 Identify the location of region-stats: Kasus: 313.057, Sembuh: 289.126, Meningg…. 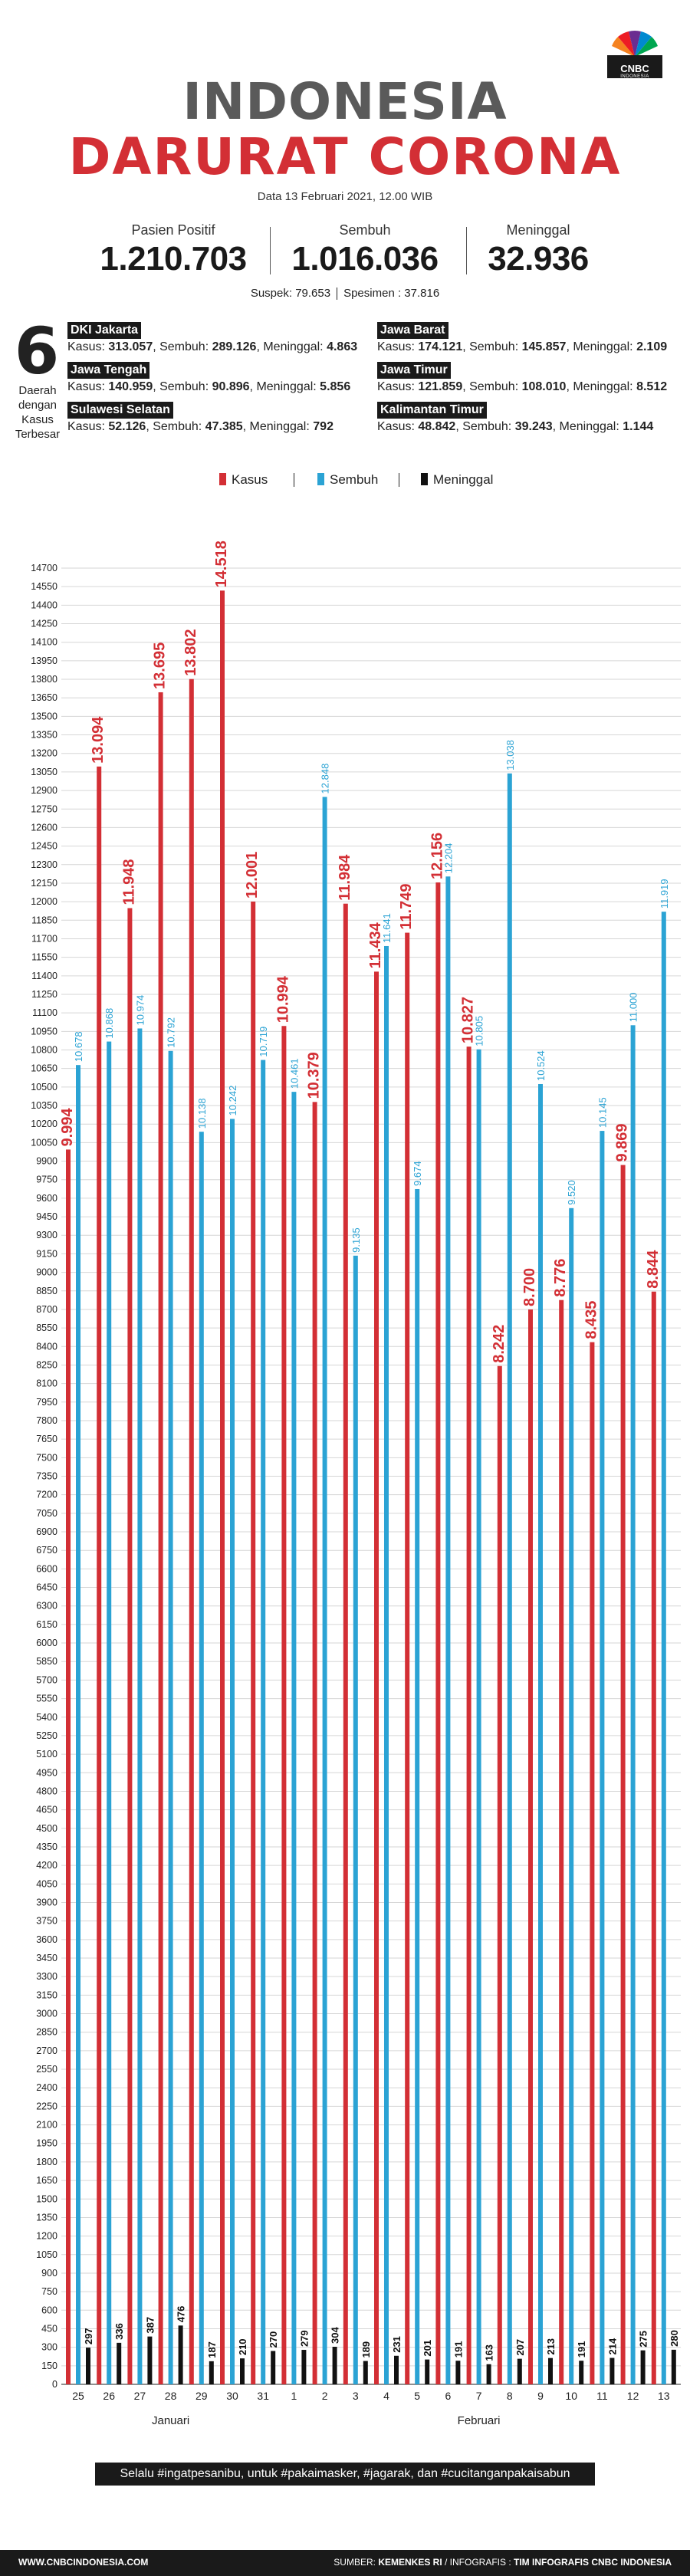
(212, 346).